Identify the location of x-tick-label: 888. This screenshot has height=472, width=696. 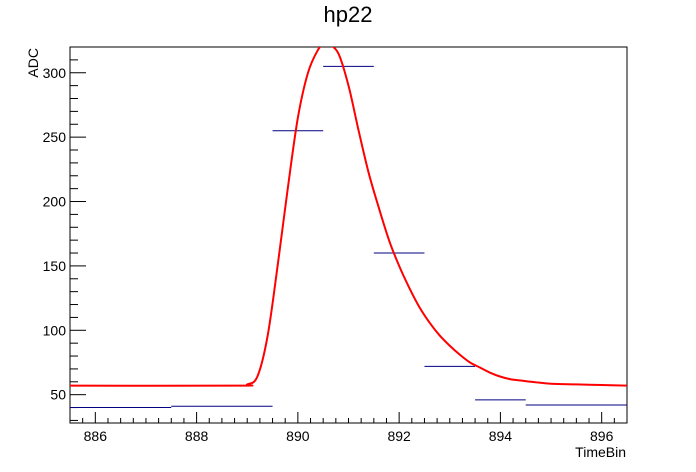
(197, 436).